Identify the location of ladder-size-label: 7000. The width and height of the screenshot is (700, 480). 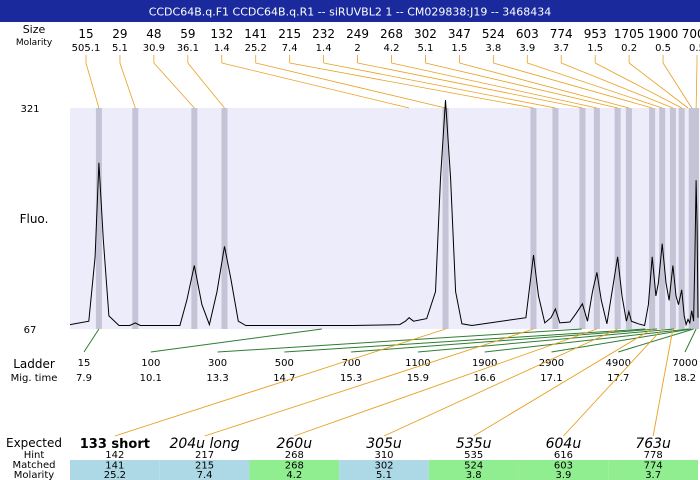
(684, 363).